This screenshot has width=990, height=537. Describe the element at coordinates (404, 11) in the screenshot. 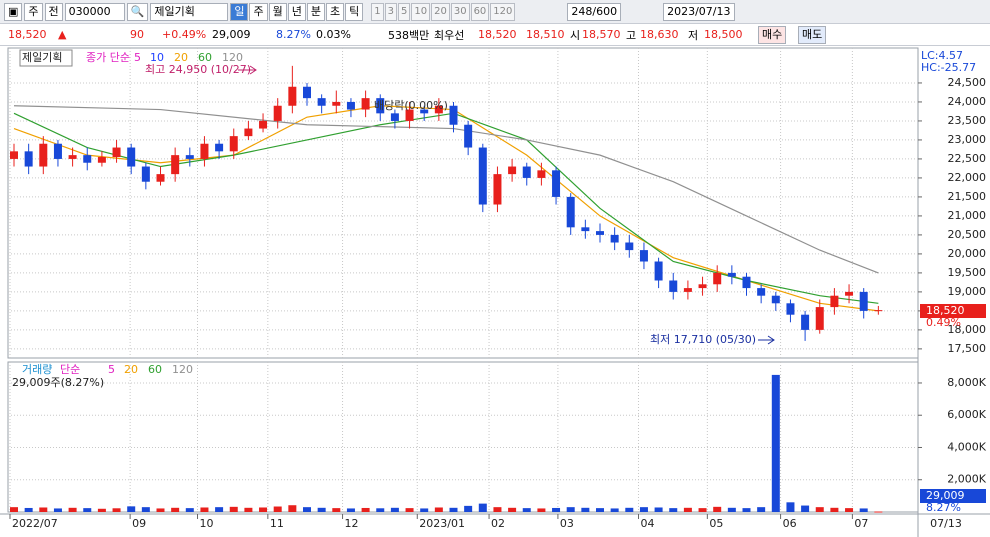

I see `interval-button: 5` at that location.